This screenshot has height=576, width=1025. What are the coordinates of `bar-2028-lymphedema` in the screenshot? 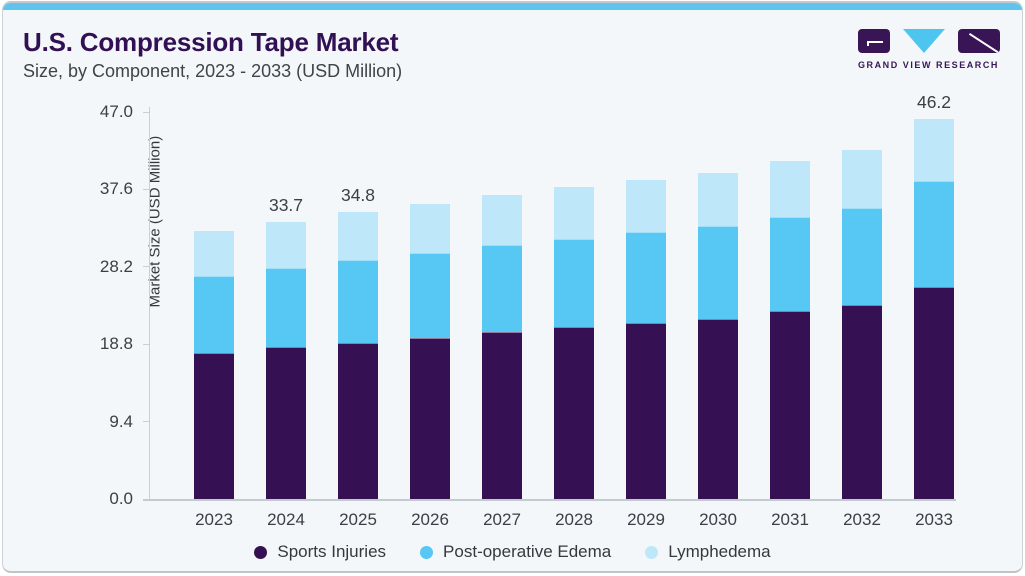 It's located at (574, 212).